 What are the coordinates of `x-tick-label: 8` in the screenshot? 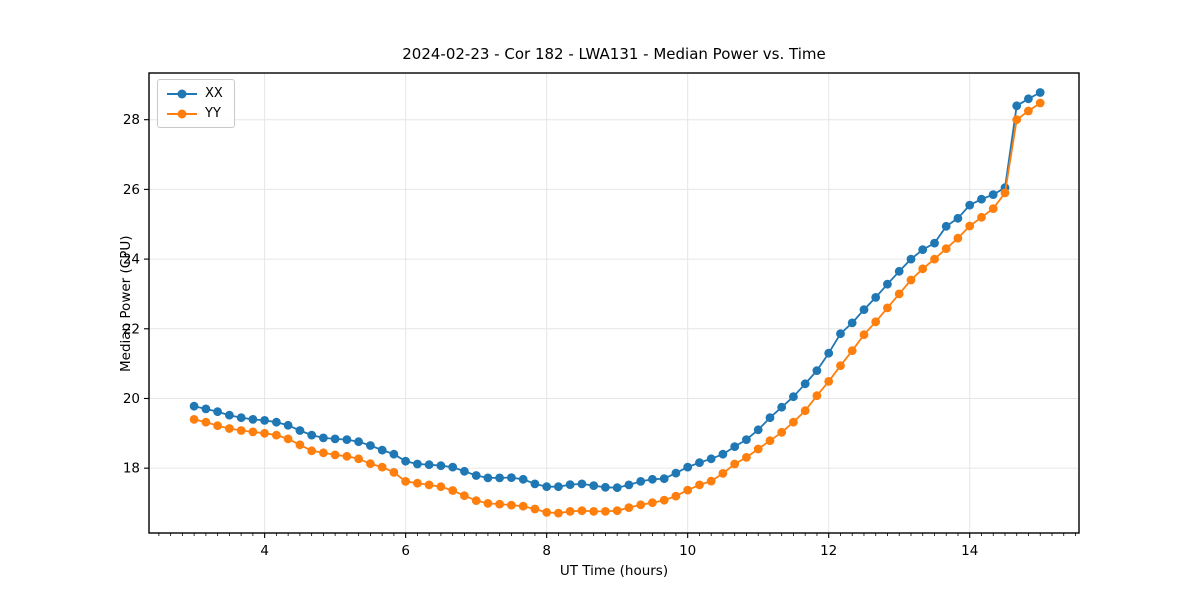 It's located at (546, 551).